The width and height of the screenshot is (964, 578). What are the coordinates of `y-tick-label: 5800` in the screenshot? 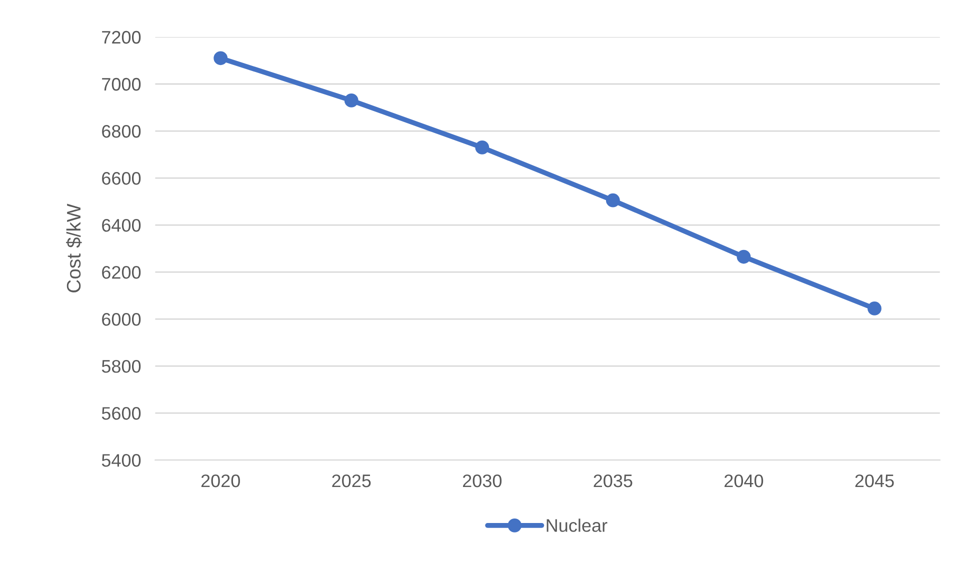 It's located at (121, 366).